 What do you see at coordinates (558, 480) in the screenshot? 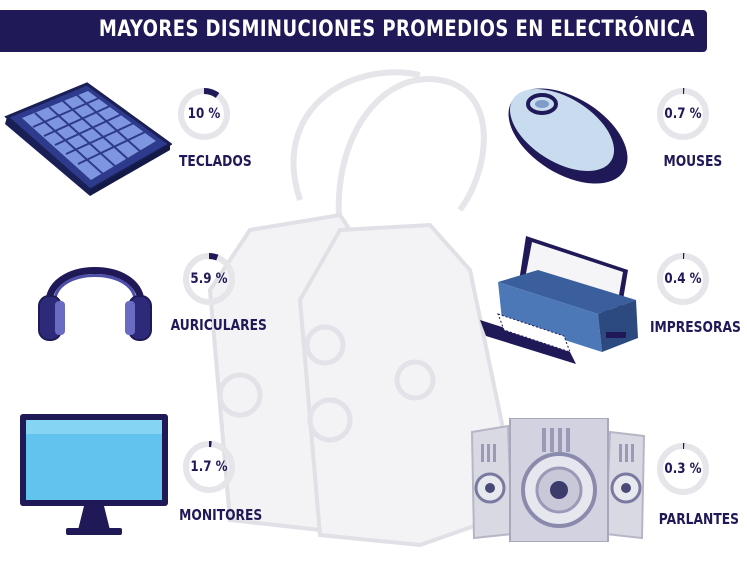
I see `speakers-icon` at bounding box center [558, 480].